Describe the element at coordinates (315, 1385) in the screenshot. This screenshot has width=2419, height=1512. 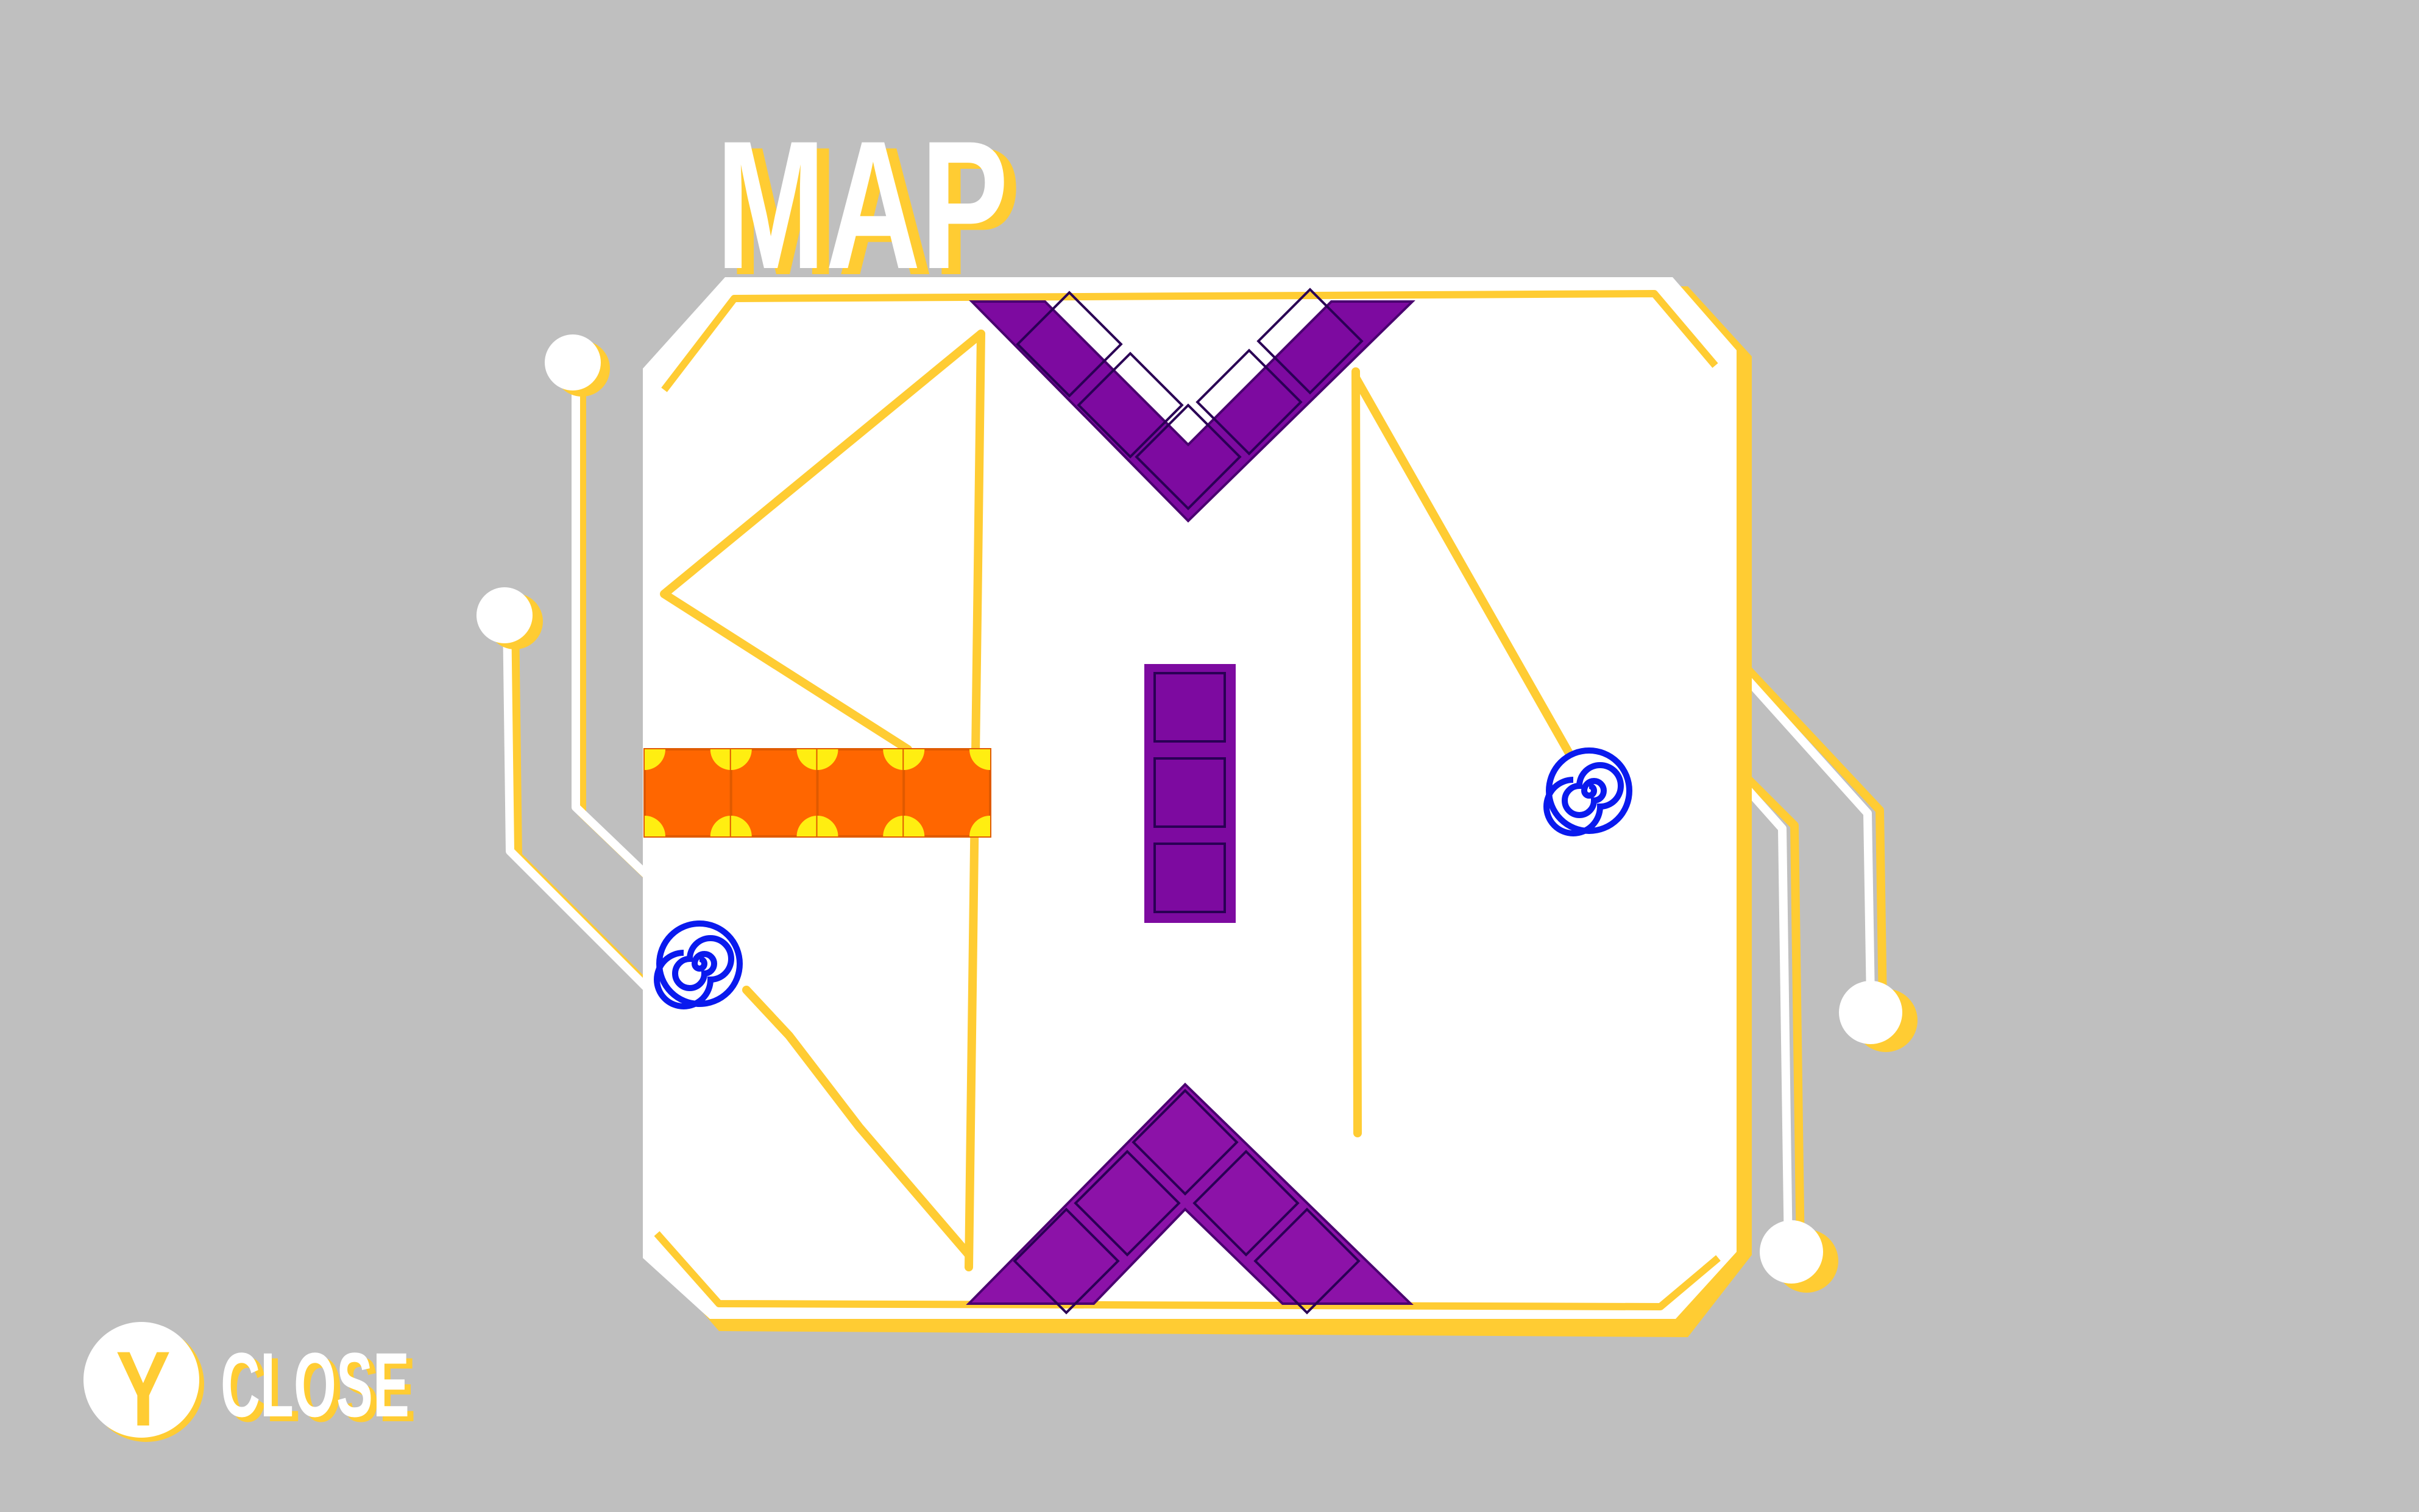
I see `close-label: CLOSE` at that location.